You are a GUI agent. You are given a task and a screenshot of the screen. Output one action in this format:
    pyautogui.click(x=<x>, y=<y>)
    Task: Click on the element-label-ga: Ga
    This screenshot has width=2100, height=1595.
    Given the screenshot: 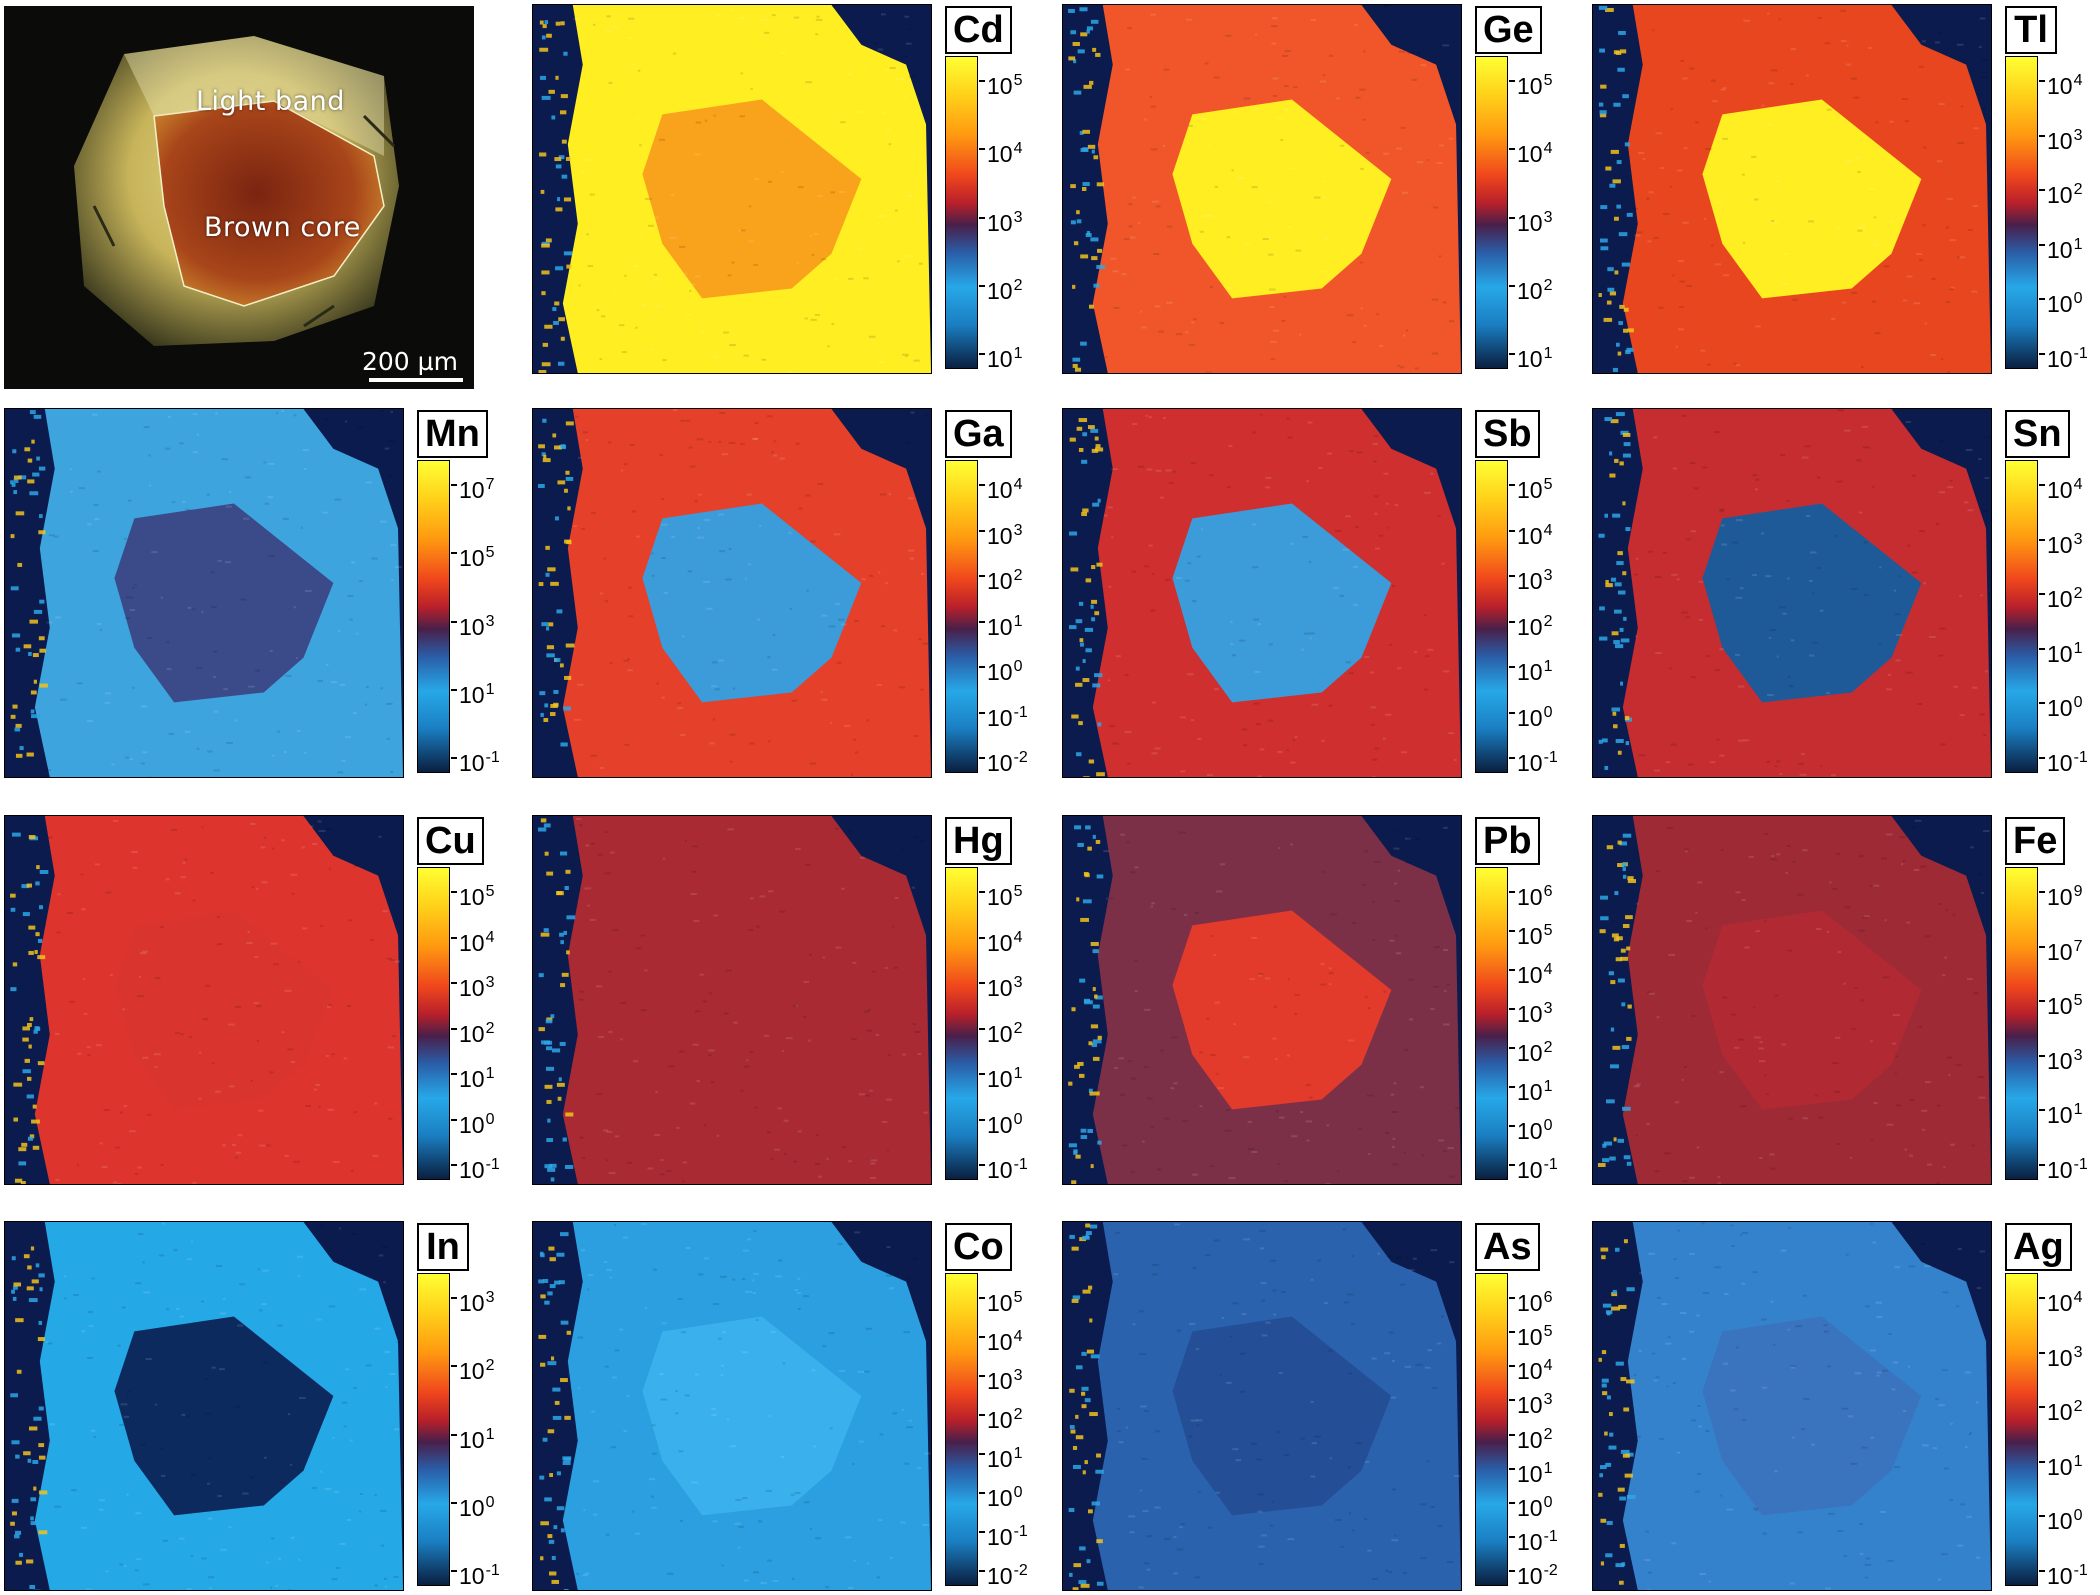 What is the action you would take?
    pyautogui.click(x=978, y=434)
    